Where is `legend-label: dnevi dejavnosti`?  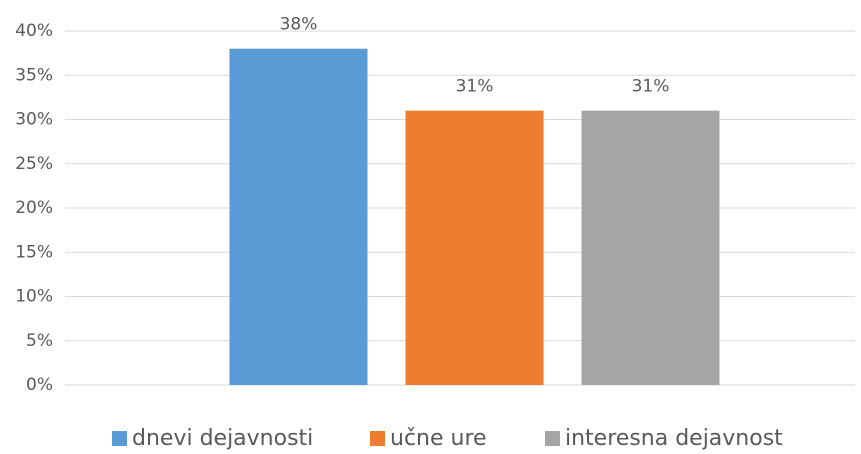
legend-label: dnevi dejavnosti is located at coordinates (222, 438).